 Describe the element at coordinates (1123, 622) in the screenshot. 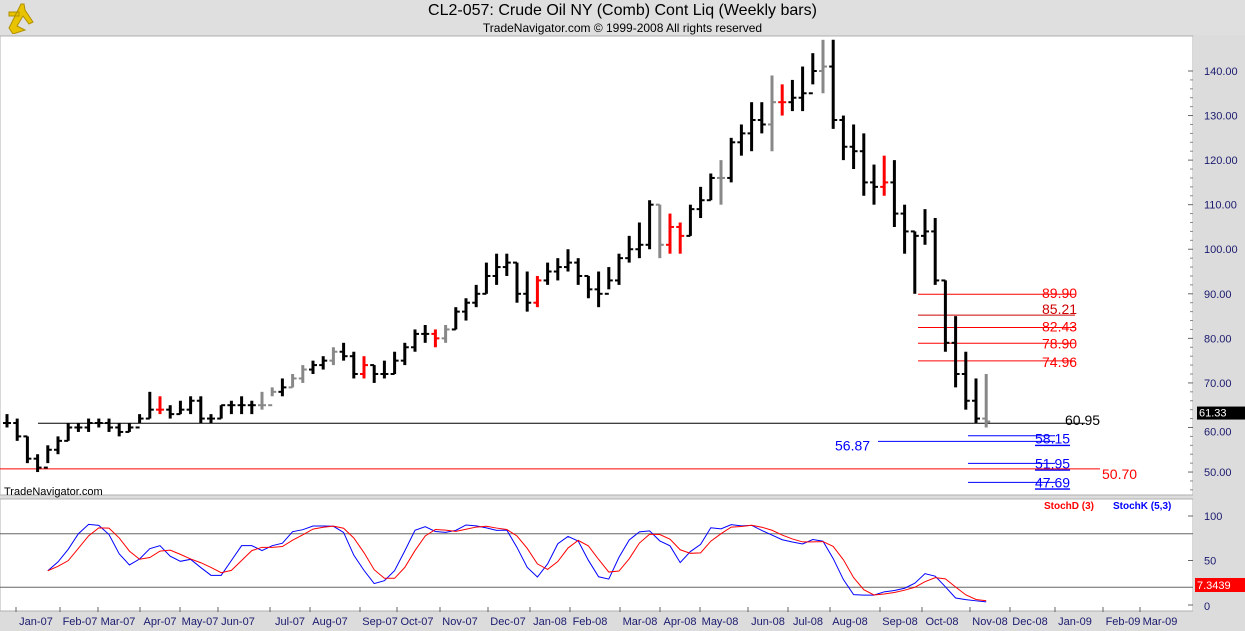

I see `x-tick-label: Feb-09` at that location.